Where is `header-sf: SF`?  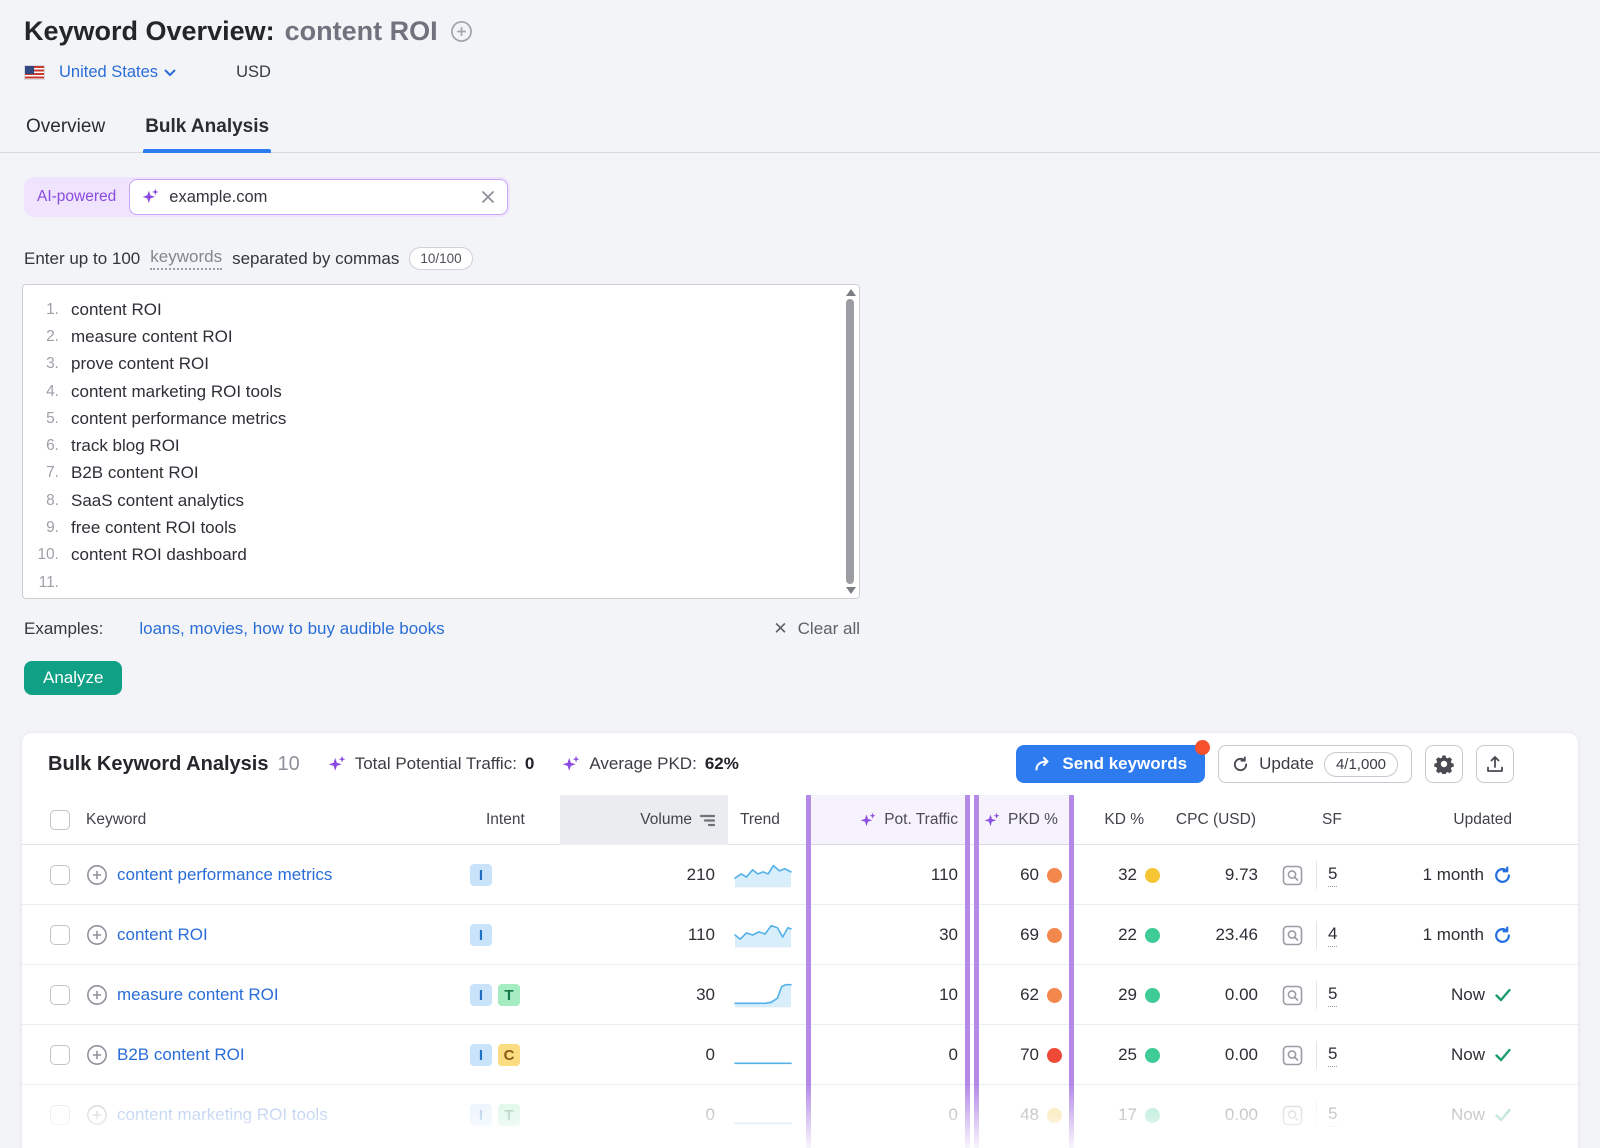
header-sf: SF is located at coordinates (1332, 819).